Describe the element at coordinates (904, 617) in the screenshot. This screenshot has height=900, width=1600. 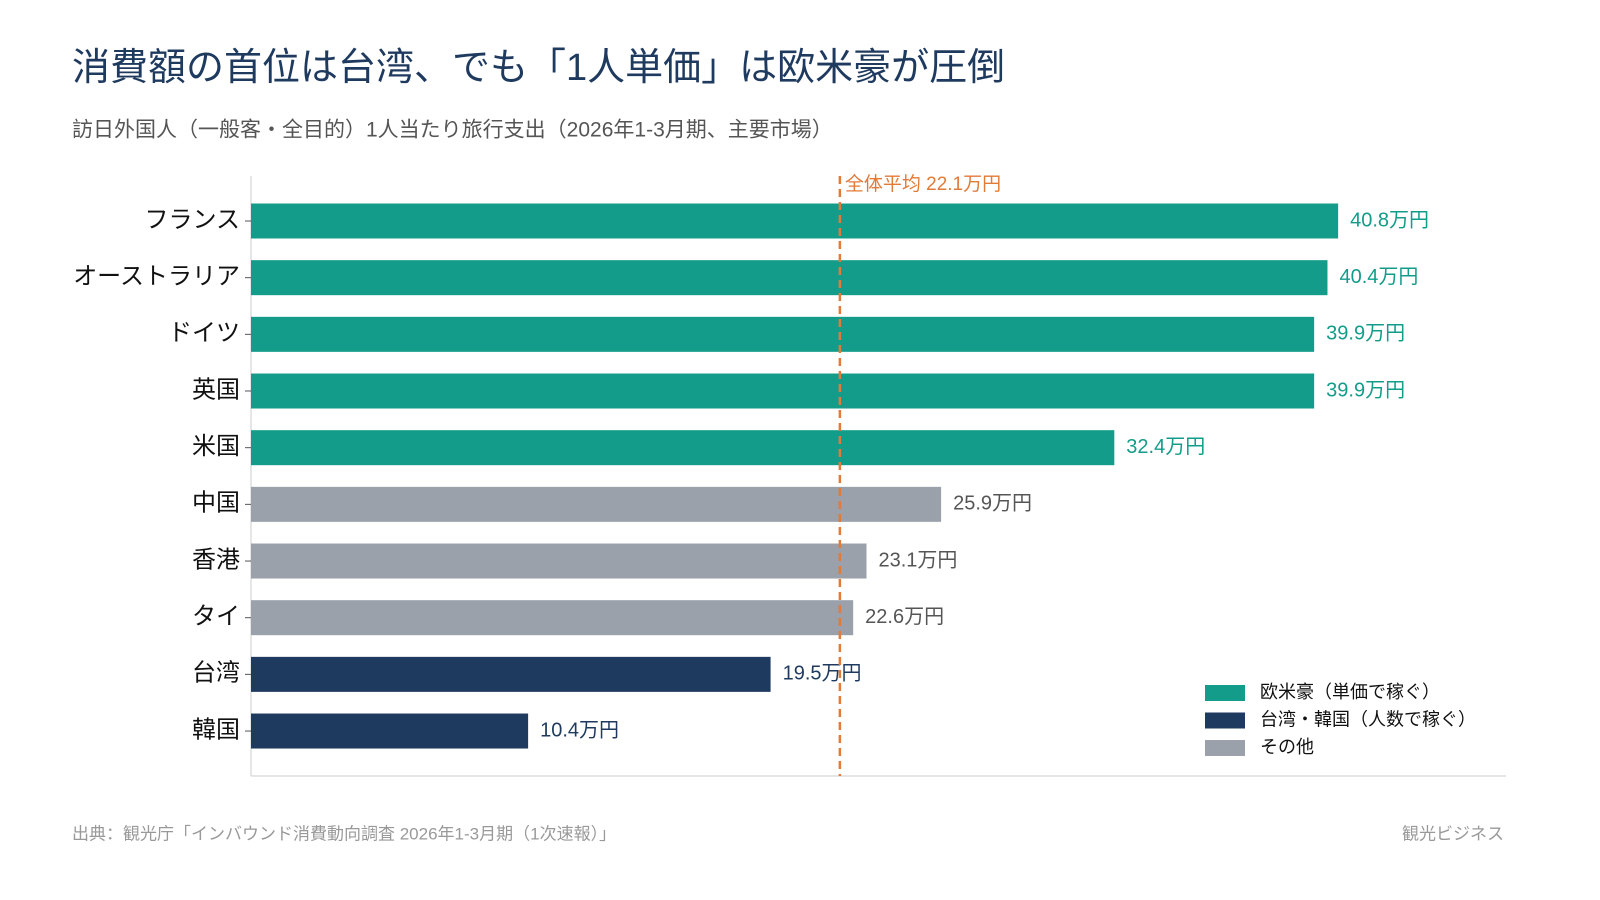
I see `value-label: 22.6万円` at that location.